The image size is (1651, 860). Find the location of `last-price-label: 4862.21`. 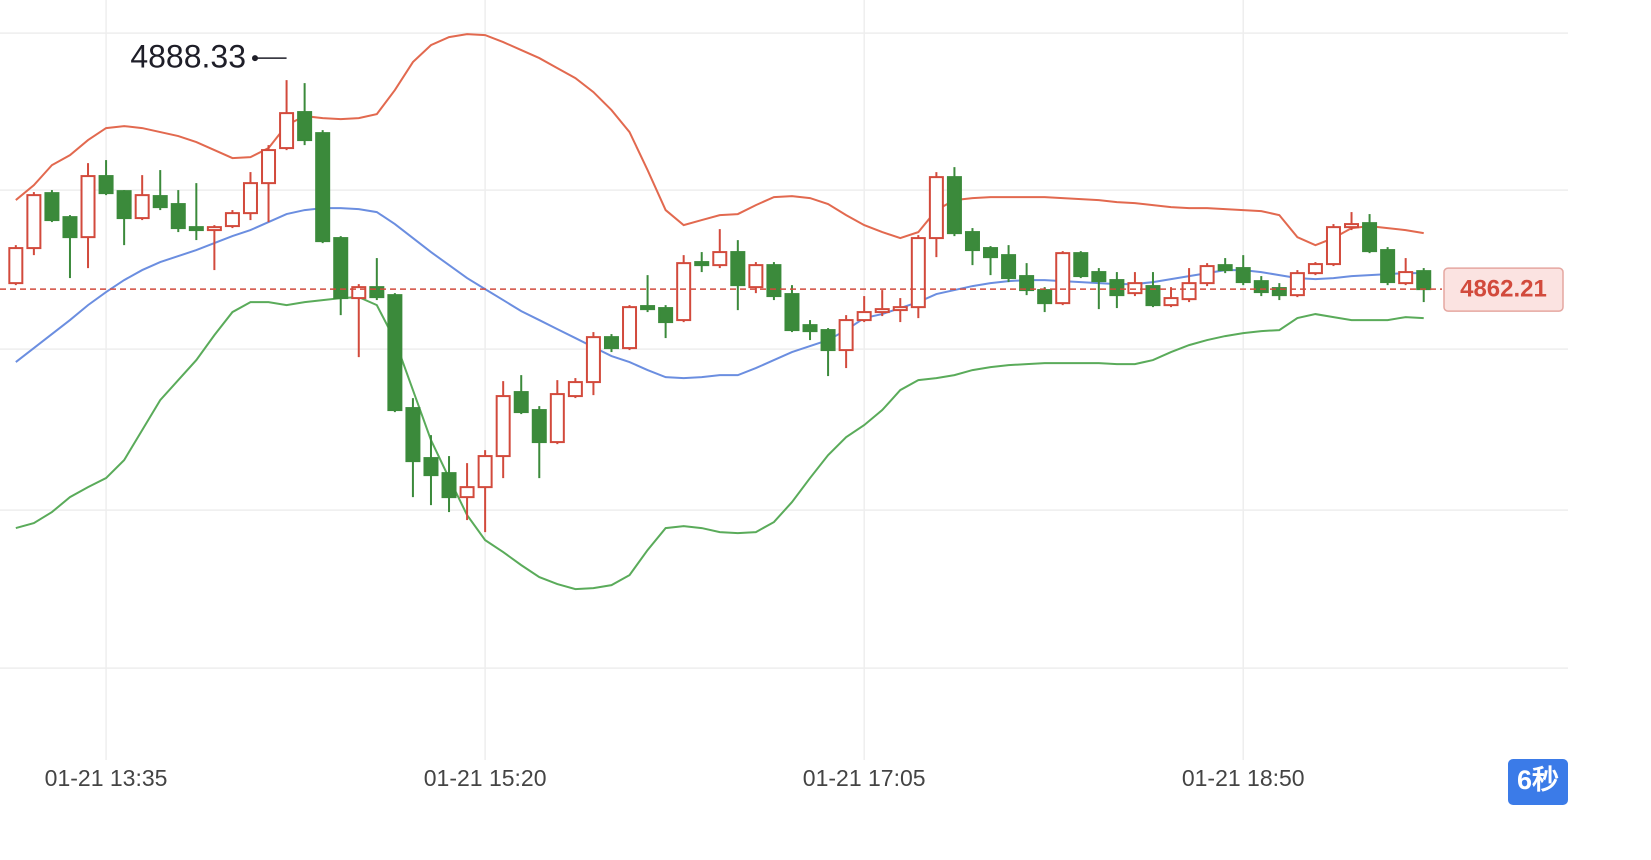

last-price-label: 4862.21 is located at coordinates (1503, 288).